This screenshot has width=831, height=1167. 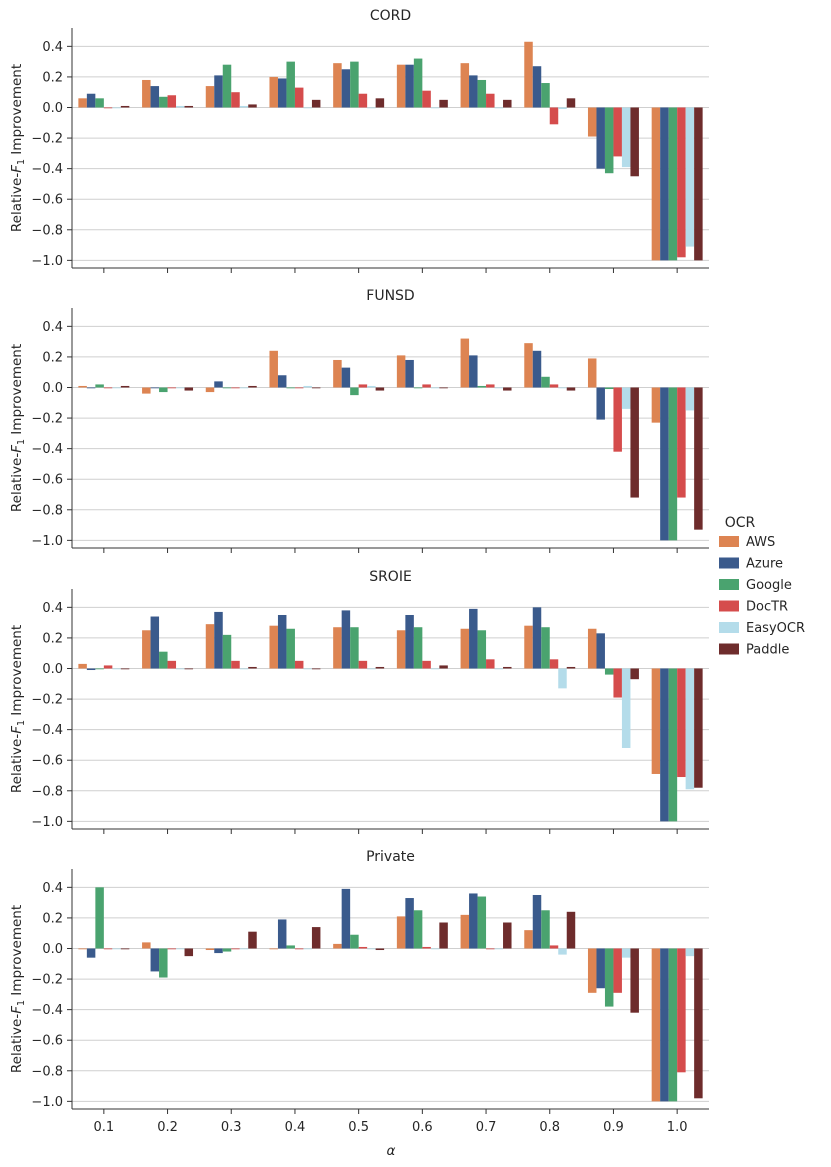 I want to click on bar-paddle-0.7, so click(x=507, y=103).